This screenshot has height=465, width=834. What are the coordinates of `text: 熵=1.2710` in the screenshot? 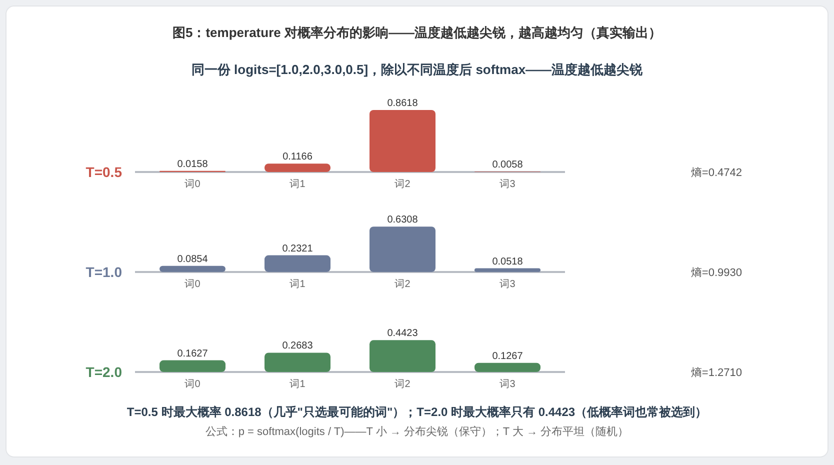 It's located at (716, 372).